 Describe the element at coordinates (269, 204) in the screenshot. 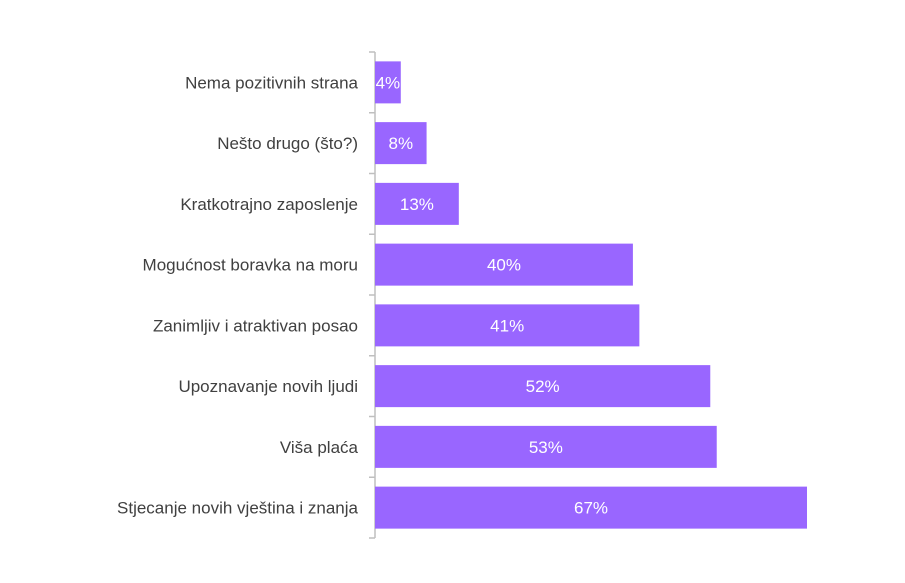

I see `category-label: Kratkotrajno zaposlenje` at that location.